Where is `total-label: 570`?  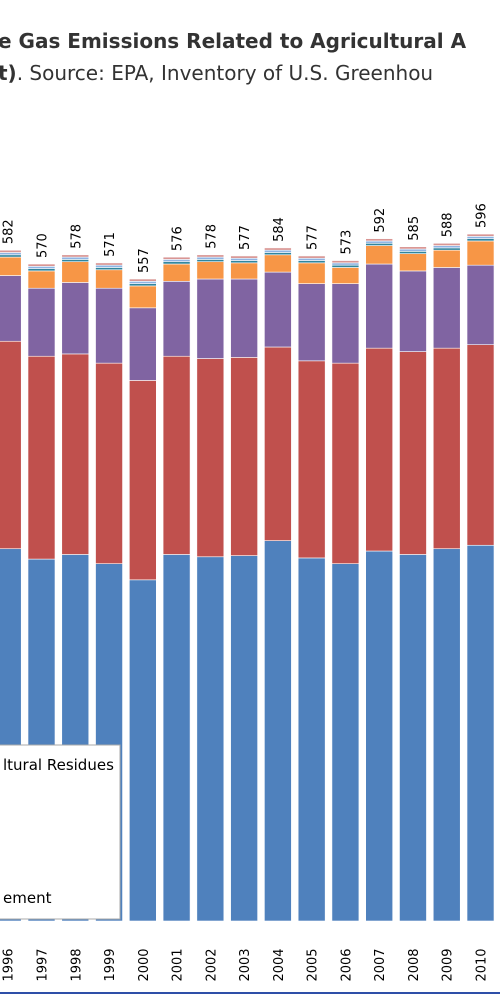 total-label: 570 is located at coordinates (43, 245).